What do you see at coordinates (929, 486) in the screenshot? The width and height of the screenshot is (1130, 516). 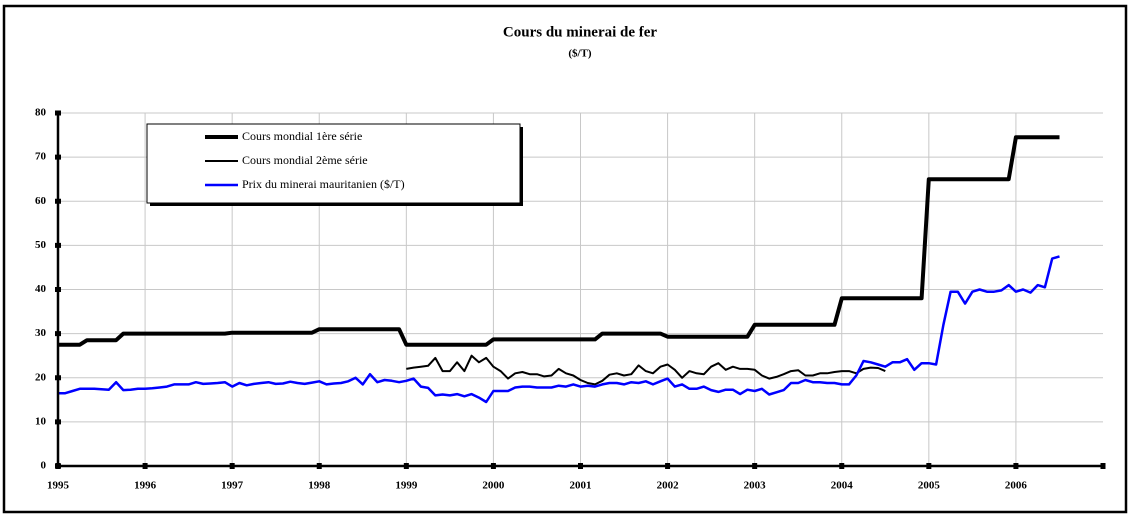 I see `x-tick-label: 2005` at bounding box center [929, 486].